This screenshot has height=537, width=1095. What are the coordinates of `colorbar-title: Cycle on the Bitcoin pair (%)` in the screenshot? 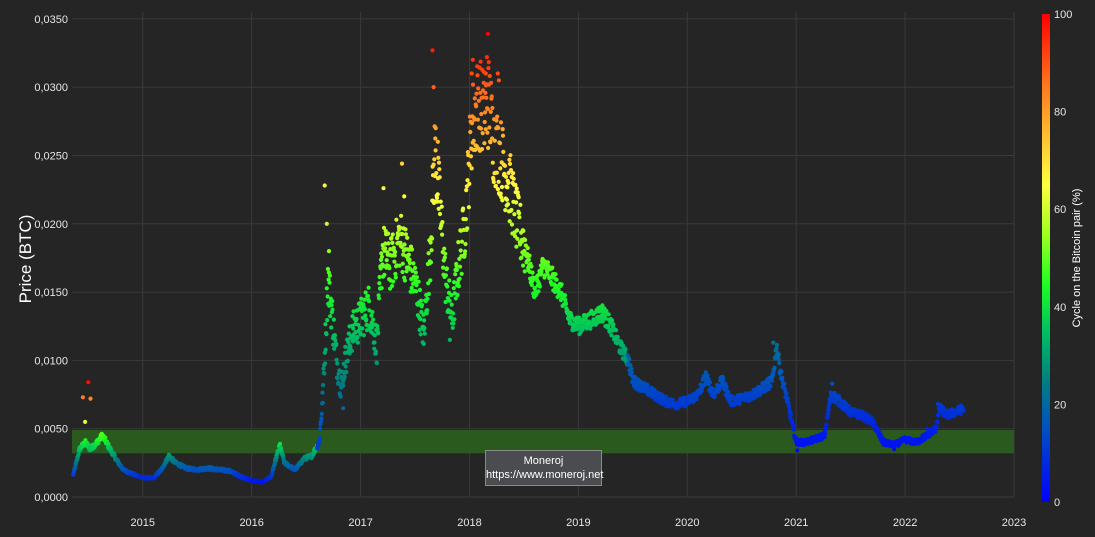 It's located at (1077, 258).